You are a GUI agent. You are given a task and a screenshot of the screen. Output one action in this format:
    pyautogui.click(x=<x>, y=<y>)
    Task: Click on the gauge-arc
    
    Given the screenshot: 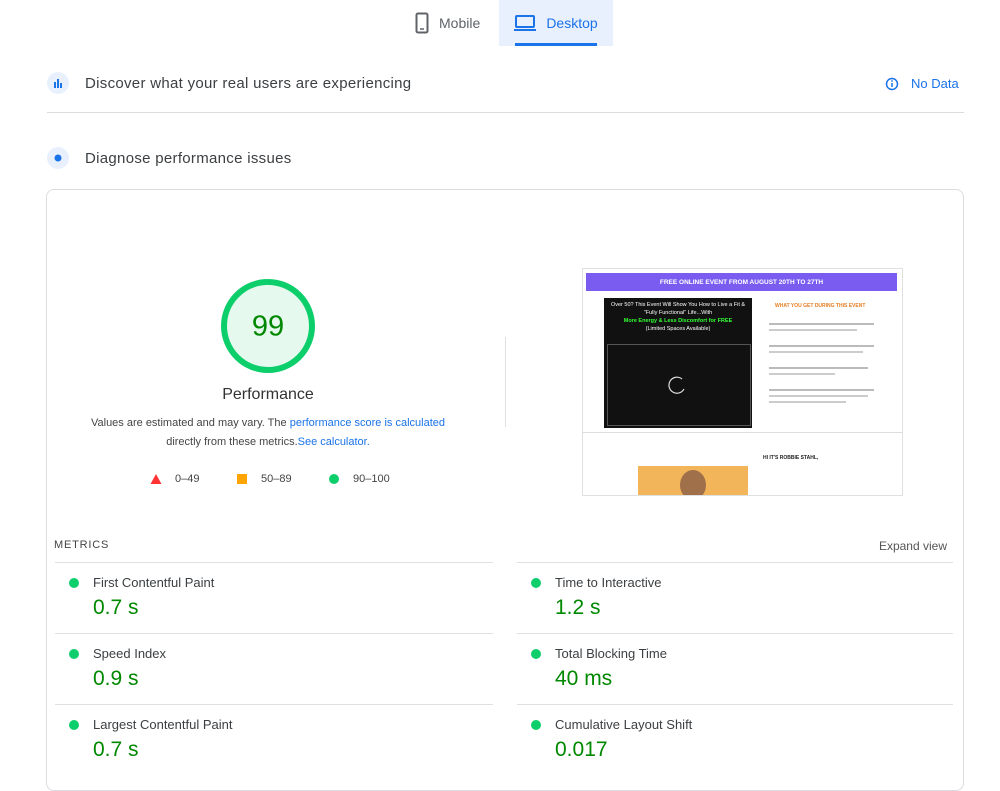 What is the action you would take?
    pyautogui.click(x=268, y=326)
    